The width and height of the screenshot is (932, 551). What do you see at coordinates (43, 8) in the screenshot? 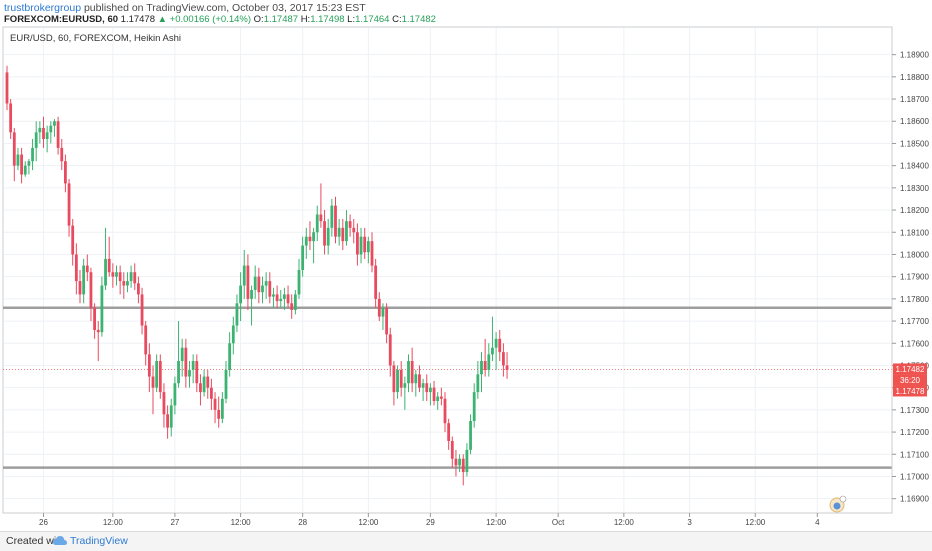
I see `author-link: trustbrokergroup` at bounding box center [43, 8].